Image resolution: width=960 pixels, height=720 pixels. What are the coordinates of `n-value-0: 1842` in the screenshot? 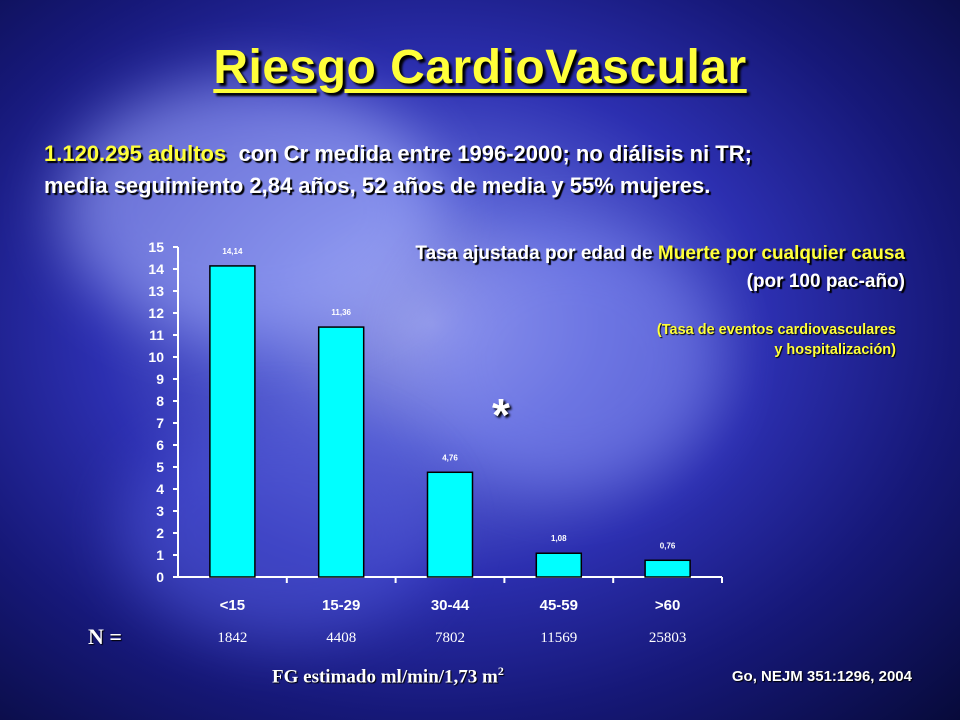 It's located at (232, 638).